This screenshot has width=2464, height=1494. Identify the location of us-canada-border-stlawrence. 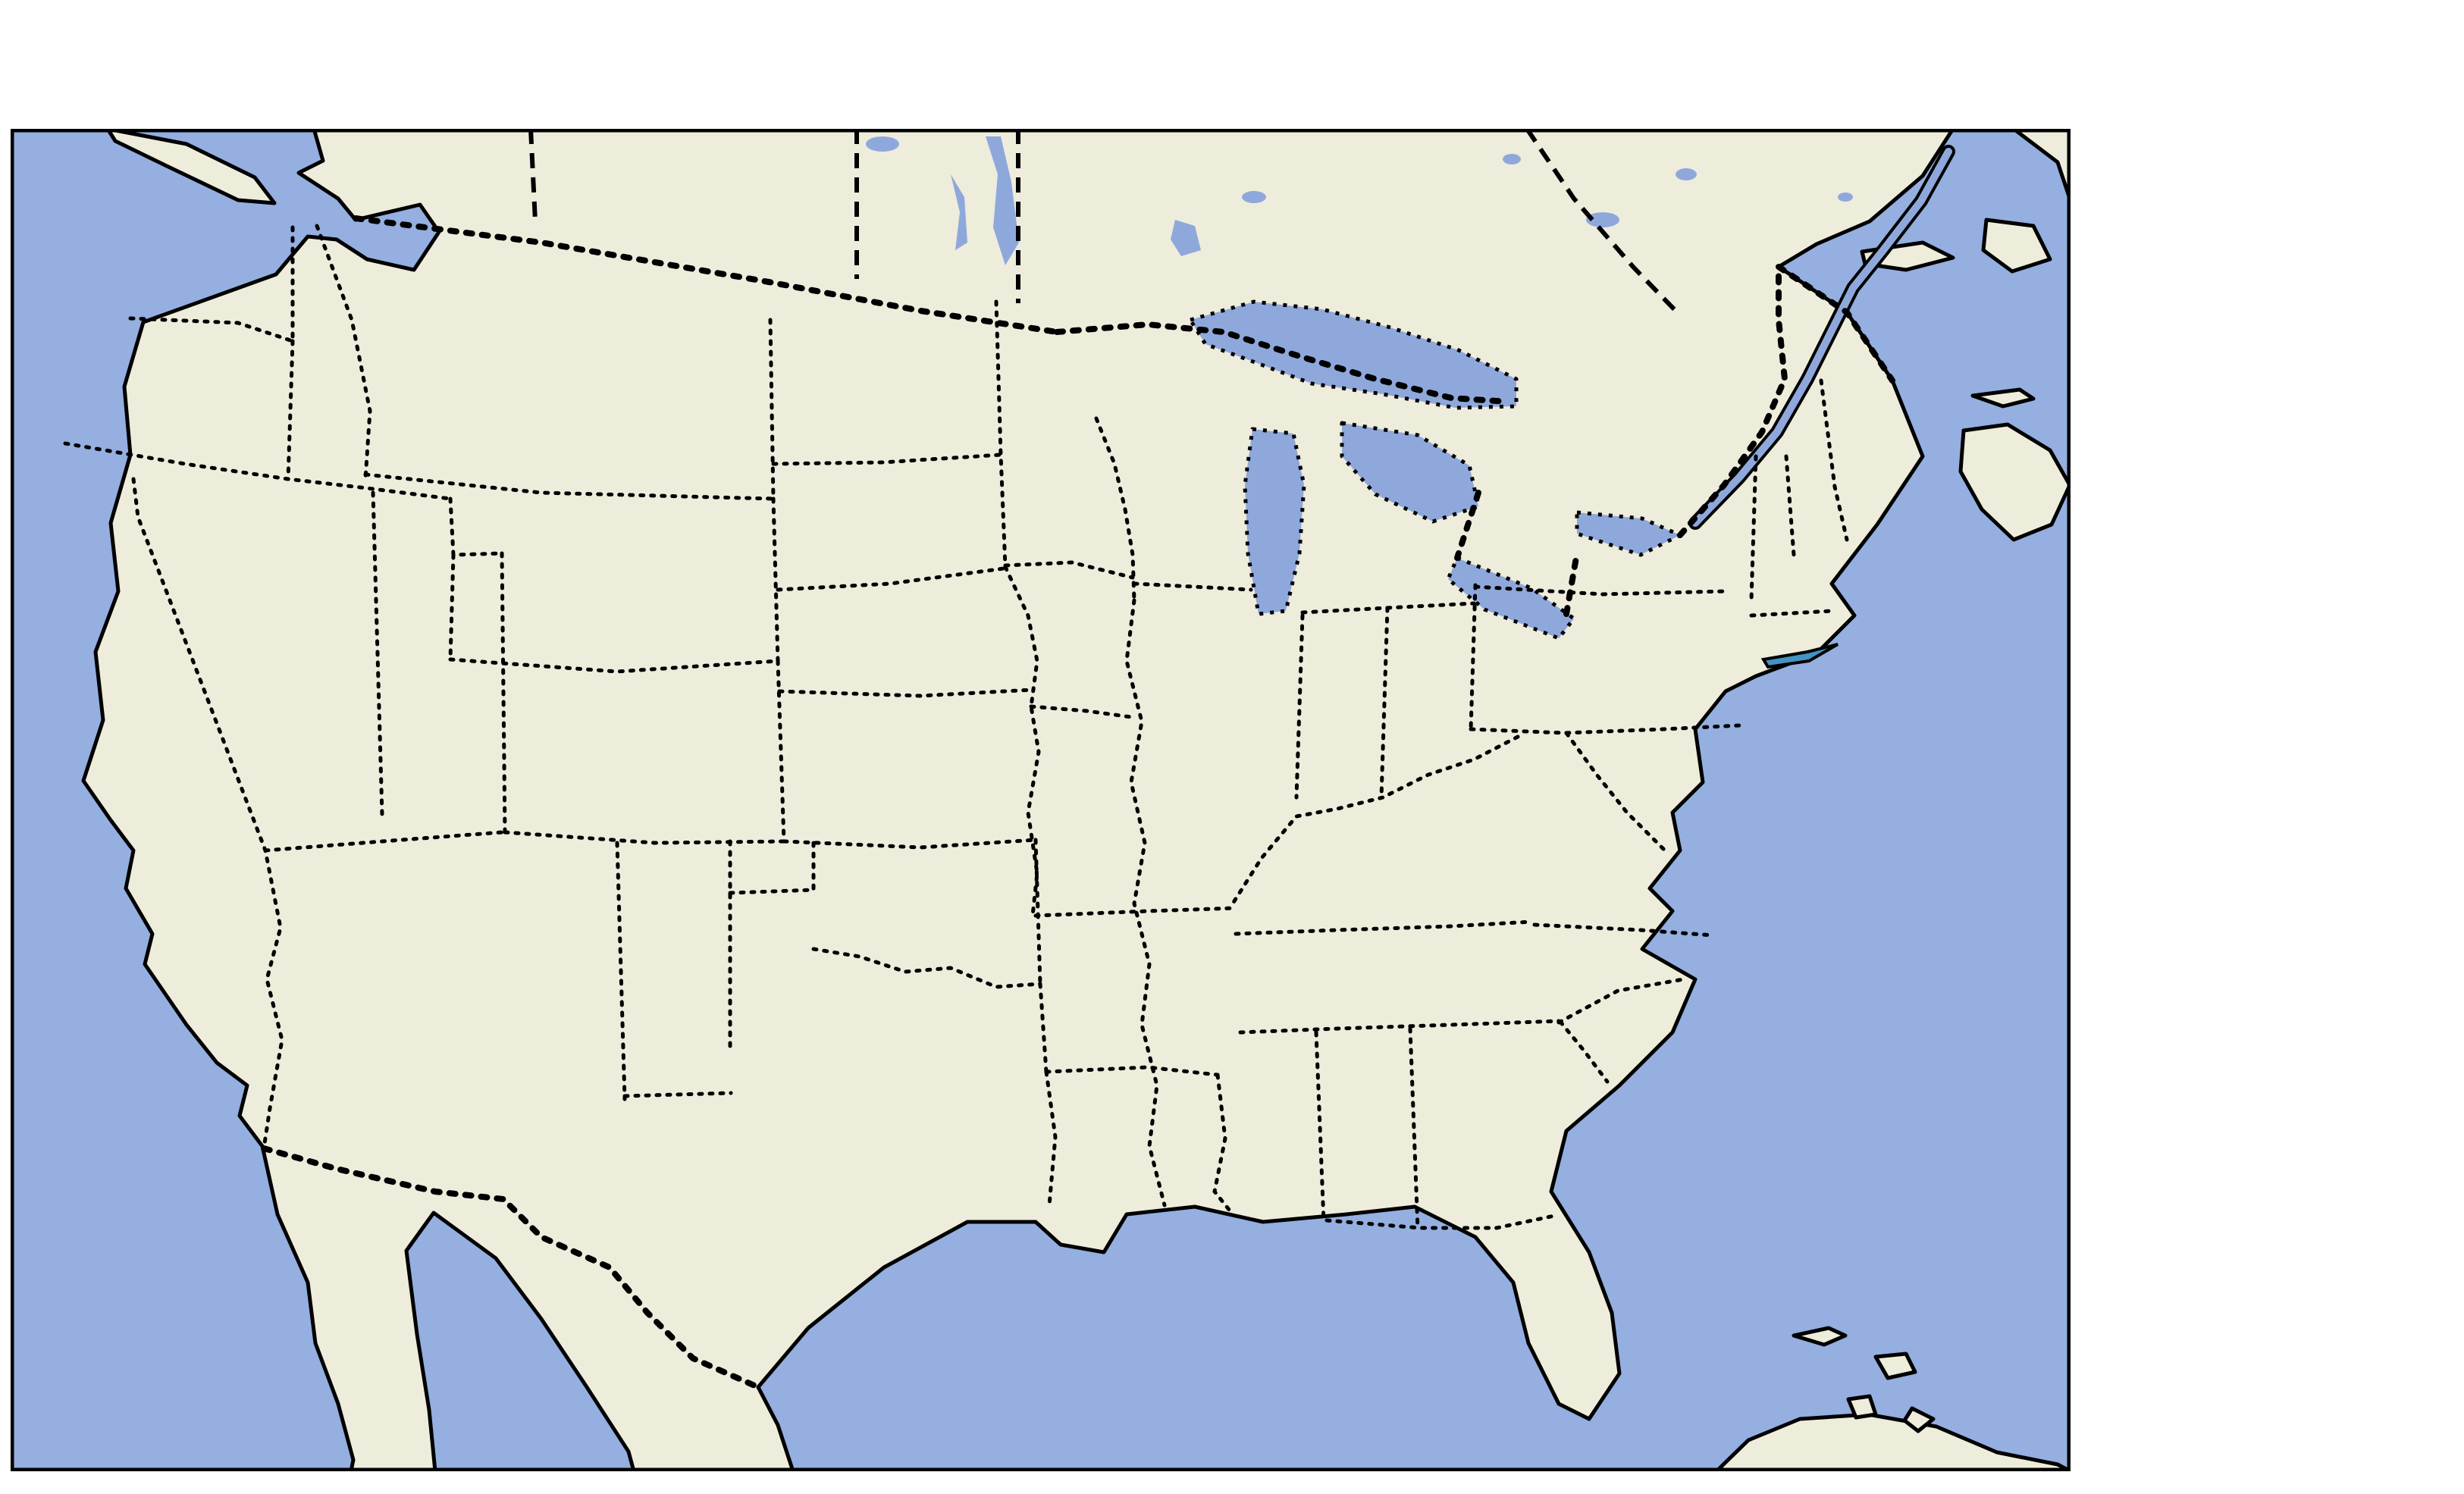
(1732, 401).